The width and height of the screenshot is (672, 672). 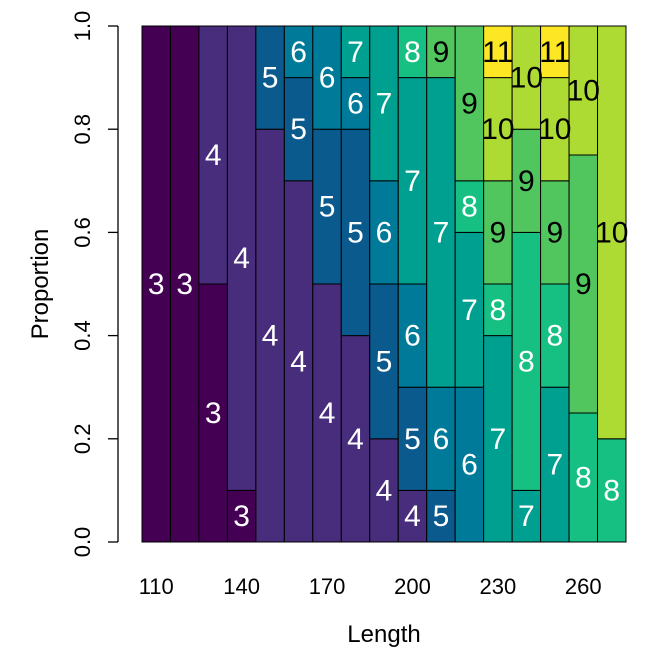 I want to click on x-tick-label: 230, so click(x=498, y=586).